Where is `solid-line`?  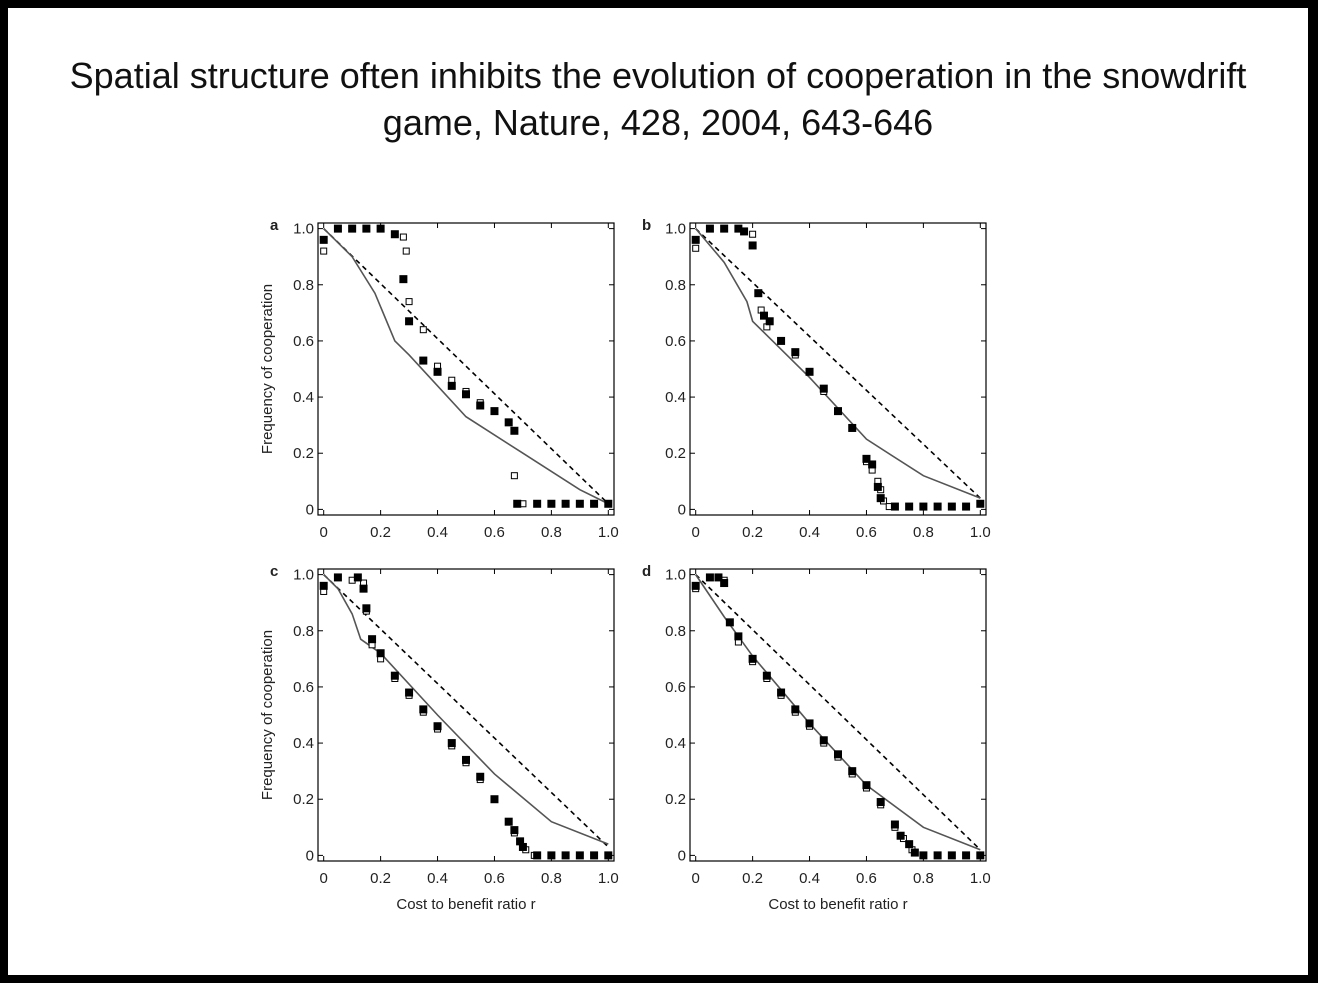 solid-line is located at coordinates (466, 366).